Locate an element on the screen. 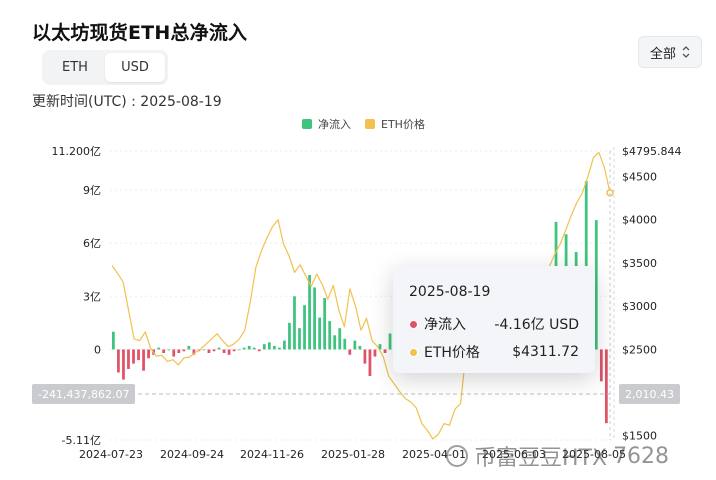 Image resolution: width=716 pixels, height=480 pixels. tooltip-inflow-label: 净流入 is located at coordinates (445, 325).